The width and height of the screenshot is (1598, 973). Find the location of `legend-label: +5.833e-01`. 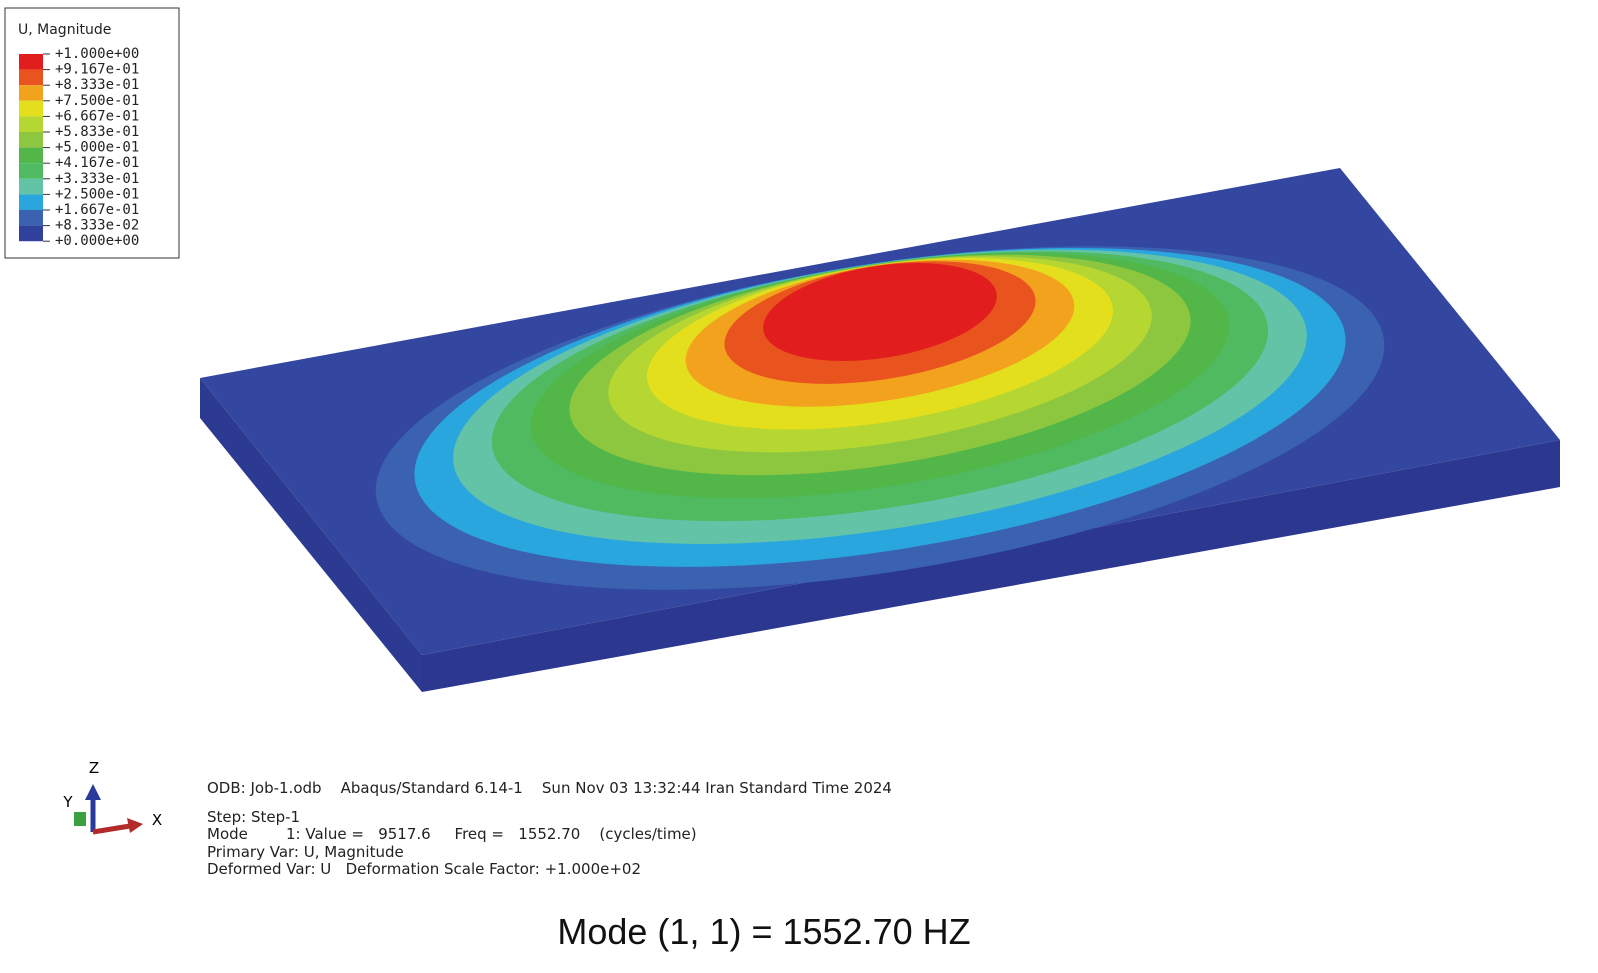

legend-label: +5.833e-01 is located at coordinates (97, 132).